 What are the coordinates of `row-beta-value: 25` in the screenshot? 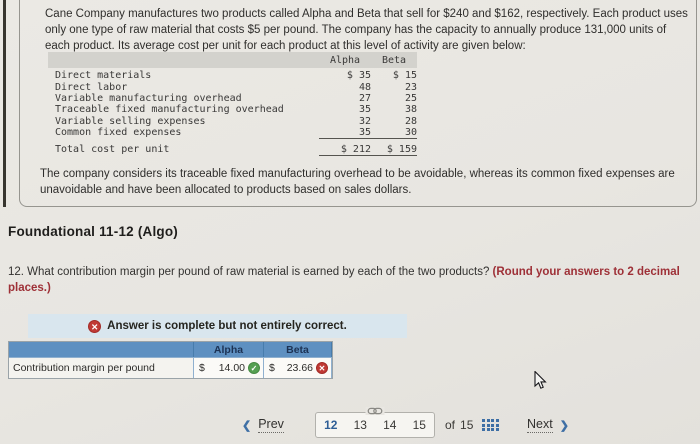 It's located at (410, 98).